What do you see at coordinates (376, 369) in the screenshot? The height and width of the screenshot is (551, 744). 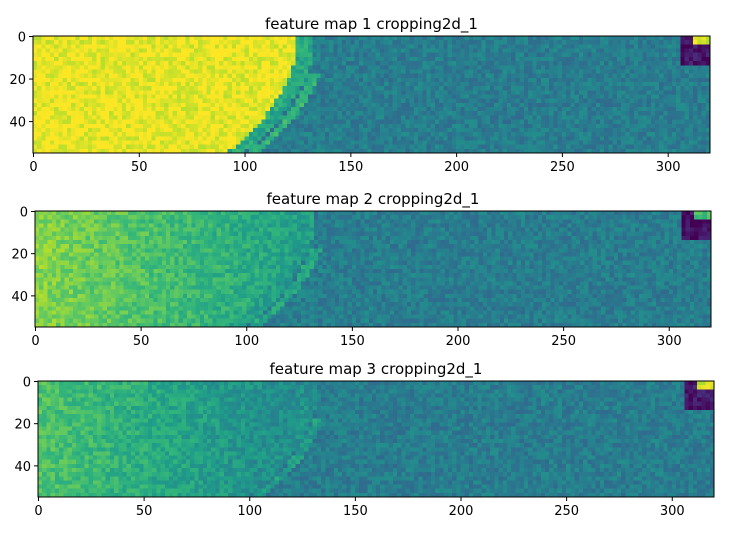 I see `subplot-title: feature map 3 cropping2d_1` at bounding box center [376, 369].